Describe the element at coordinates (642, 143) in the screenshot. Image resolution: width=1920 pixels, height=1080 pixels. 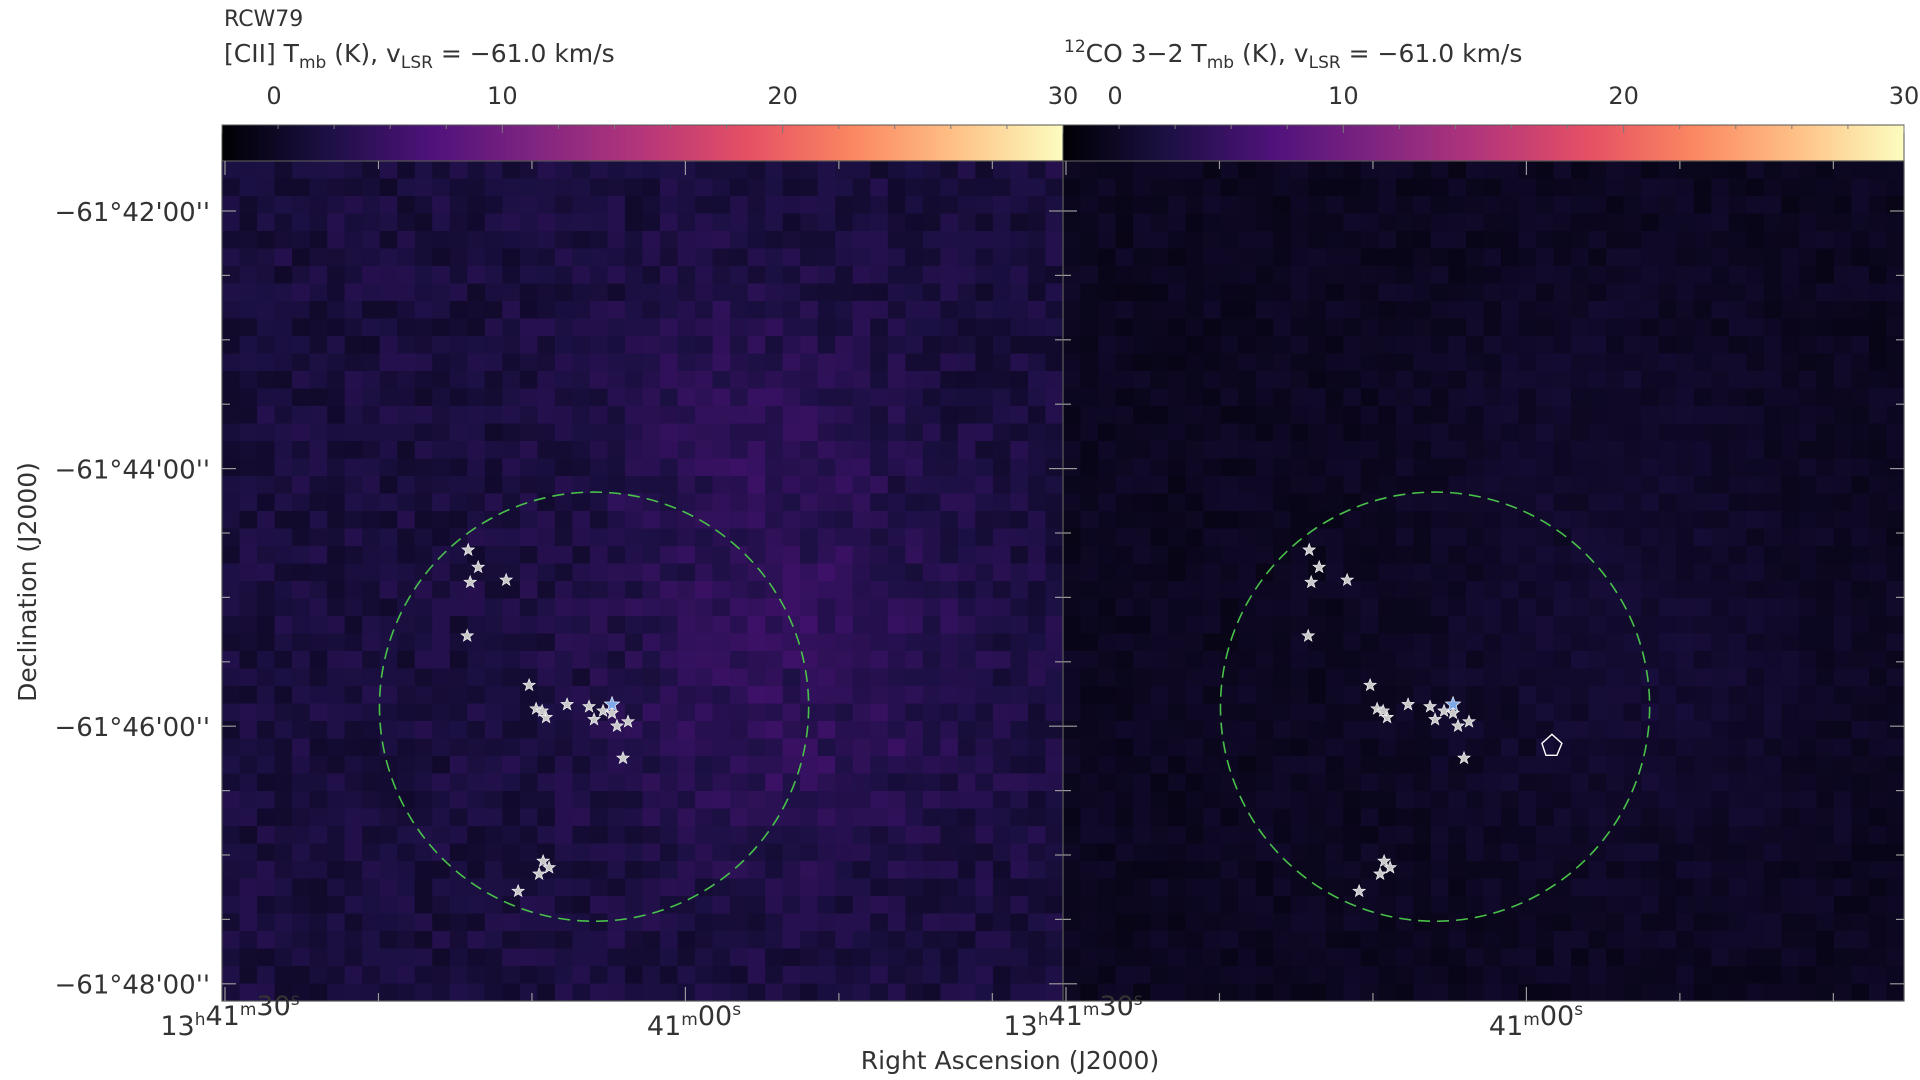
I see `colorbar` at that location.